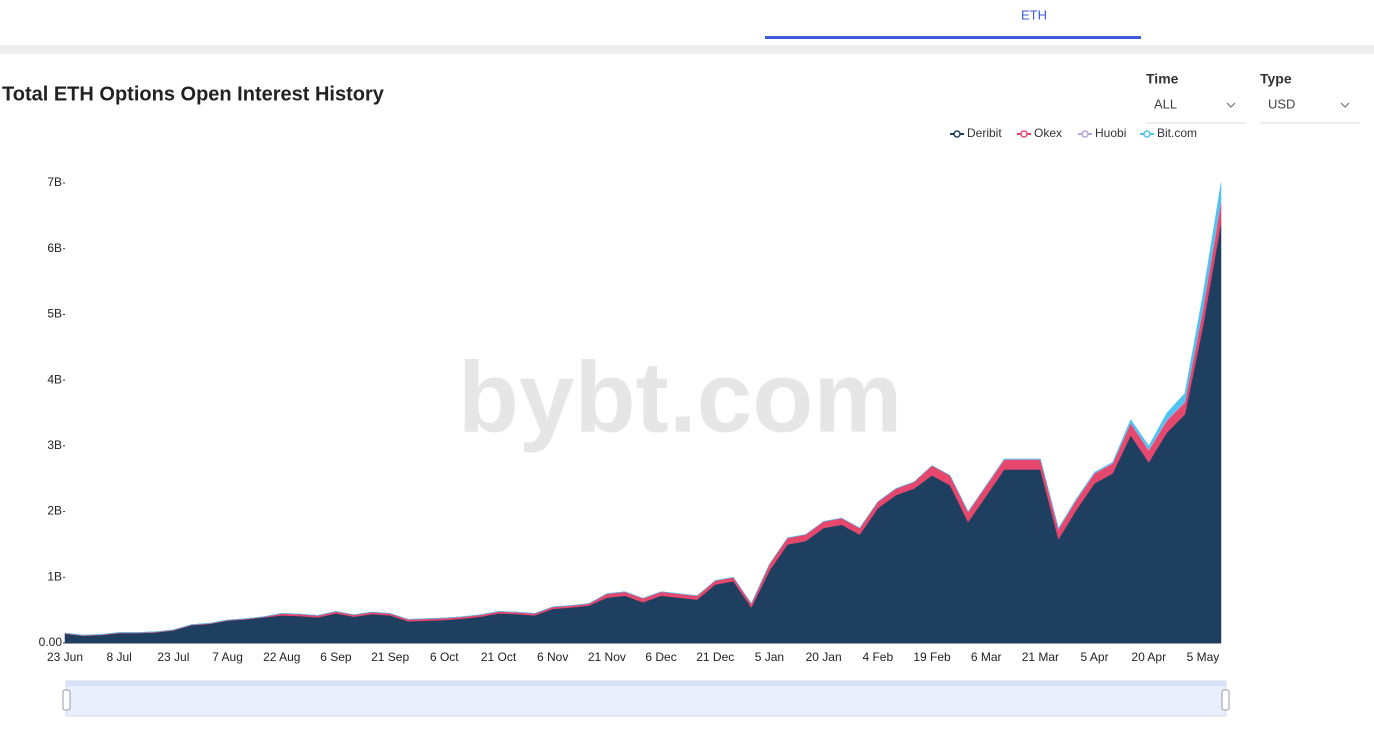  Describe the element at coordinates (932, 657) in the screenshot. I see `x-tick-label: 19 Feb` at that location.